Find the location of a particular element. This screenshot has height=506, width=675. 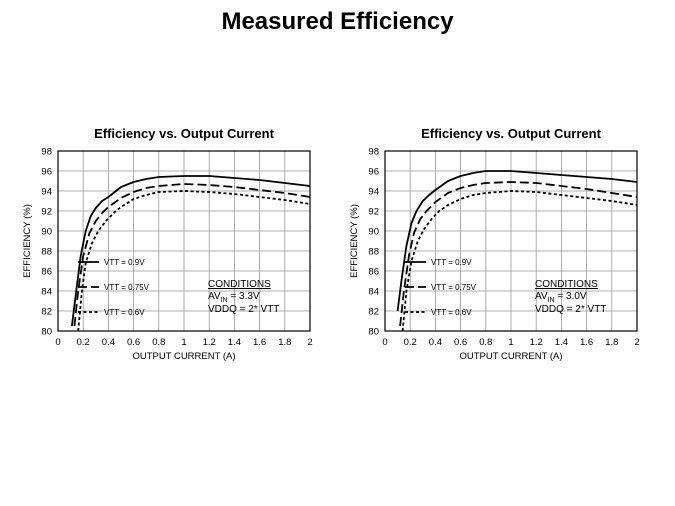

conditions-av-line: AVIN = 3.3V is located at coordinates (234, 297).